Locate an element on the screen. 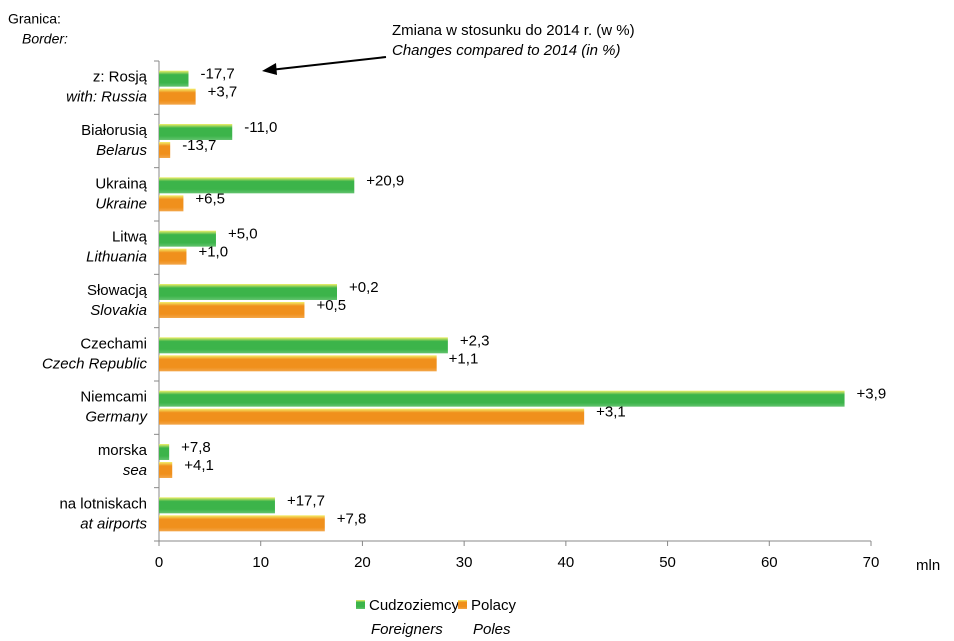 This screenshot has height=641, width=954. category-label-en: Lithuania is located at coordinates (116, 257).